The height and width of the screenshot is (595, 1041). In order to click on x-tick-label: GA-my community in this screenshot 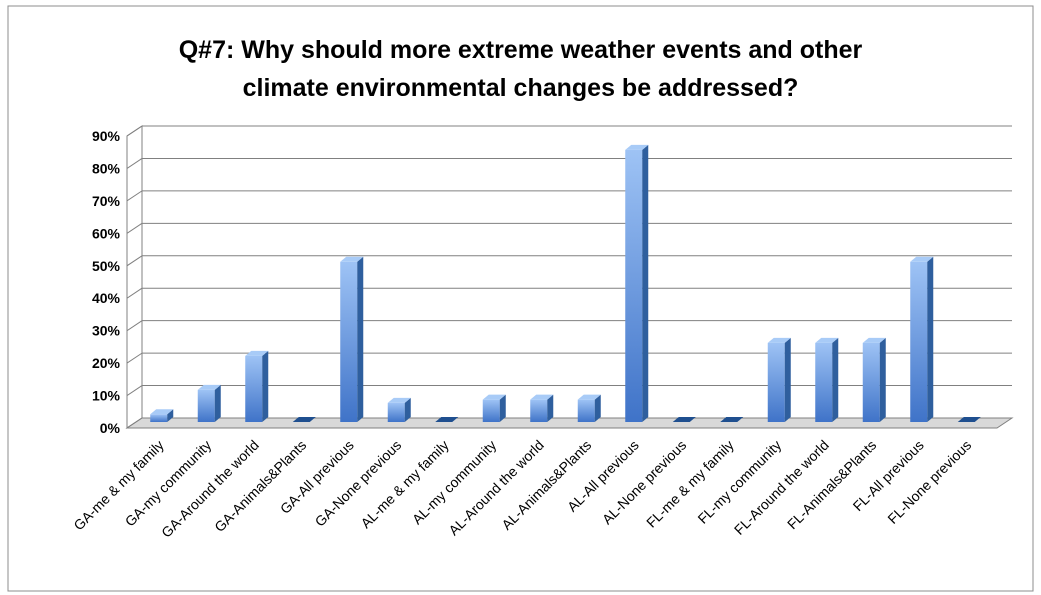, I will do `click(168, 483)`.